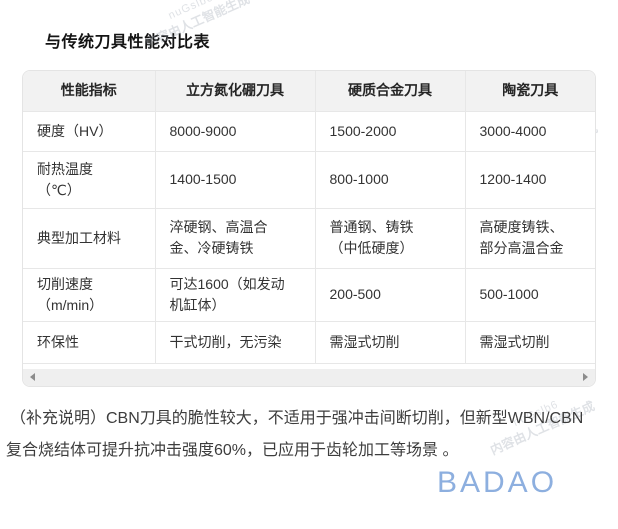 This screenshot has width=618, height=529. I want to click on cell-cbn: 可达1600（如发动 机缸体）, so click(235, 295).